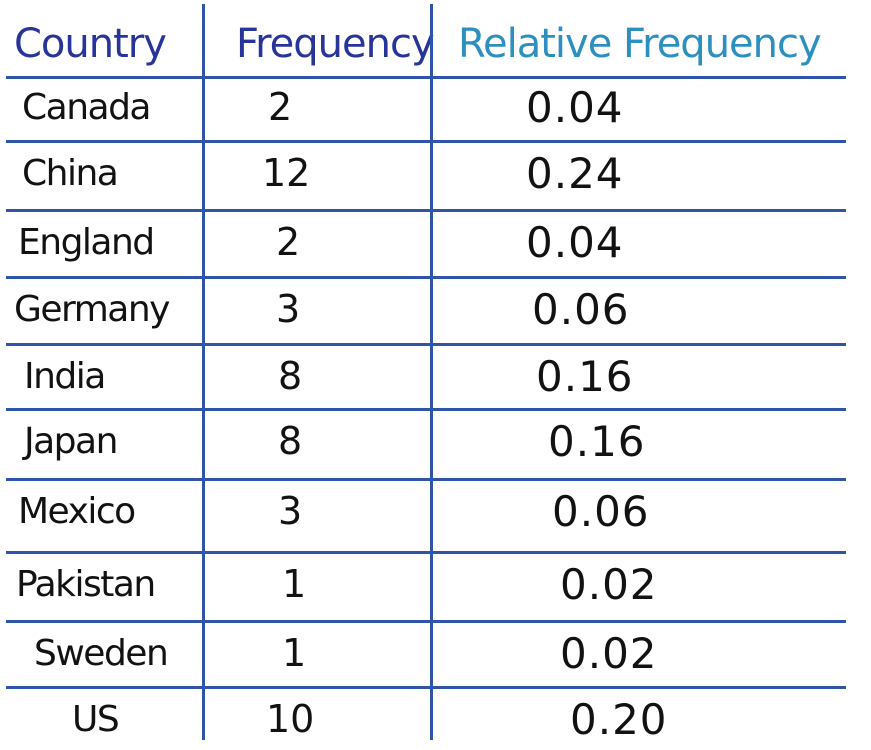  I want to click on country-cell: Mexico, so click(77, 511).